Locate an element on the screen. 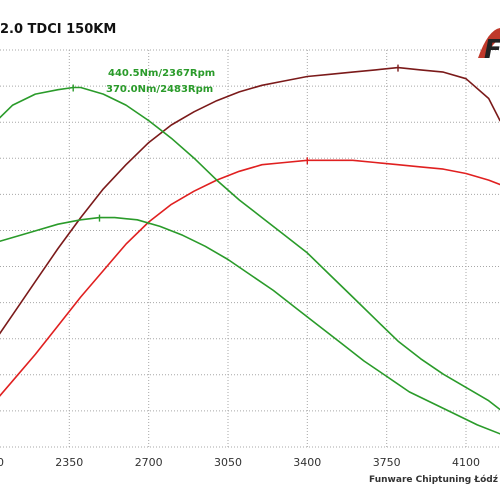 The height and width of the screenshot is (500, 500). x-tick-labels: 2000 2350 2700 3050 3400 3750 4100 is located at coordinates (240, 462).